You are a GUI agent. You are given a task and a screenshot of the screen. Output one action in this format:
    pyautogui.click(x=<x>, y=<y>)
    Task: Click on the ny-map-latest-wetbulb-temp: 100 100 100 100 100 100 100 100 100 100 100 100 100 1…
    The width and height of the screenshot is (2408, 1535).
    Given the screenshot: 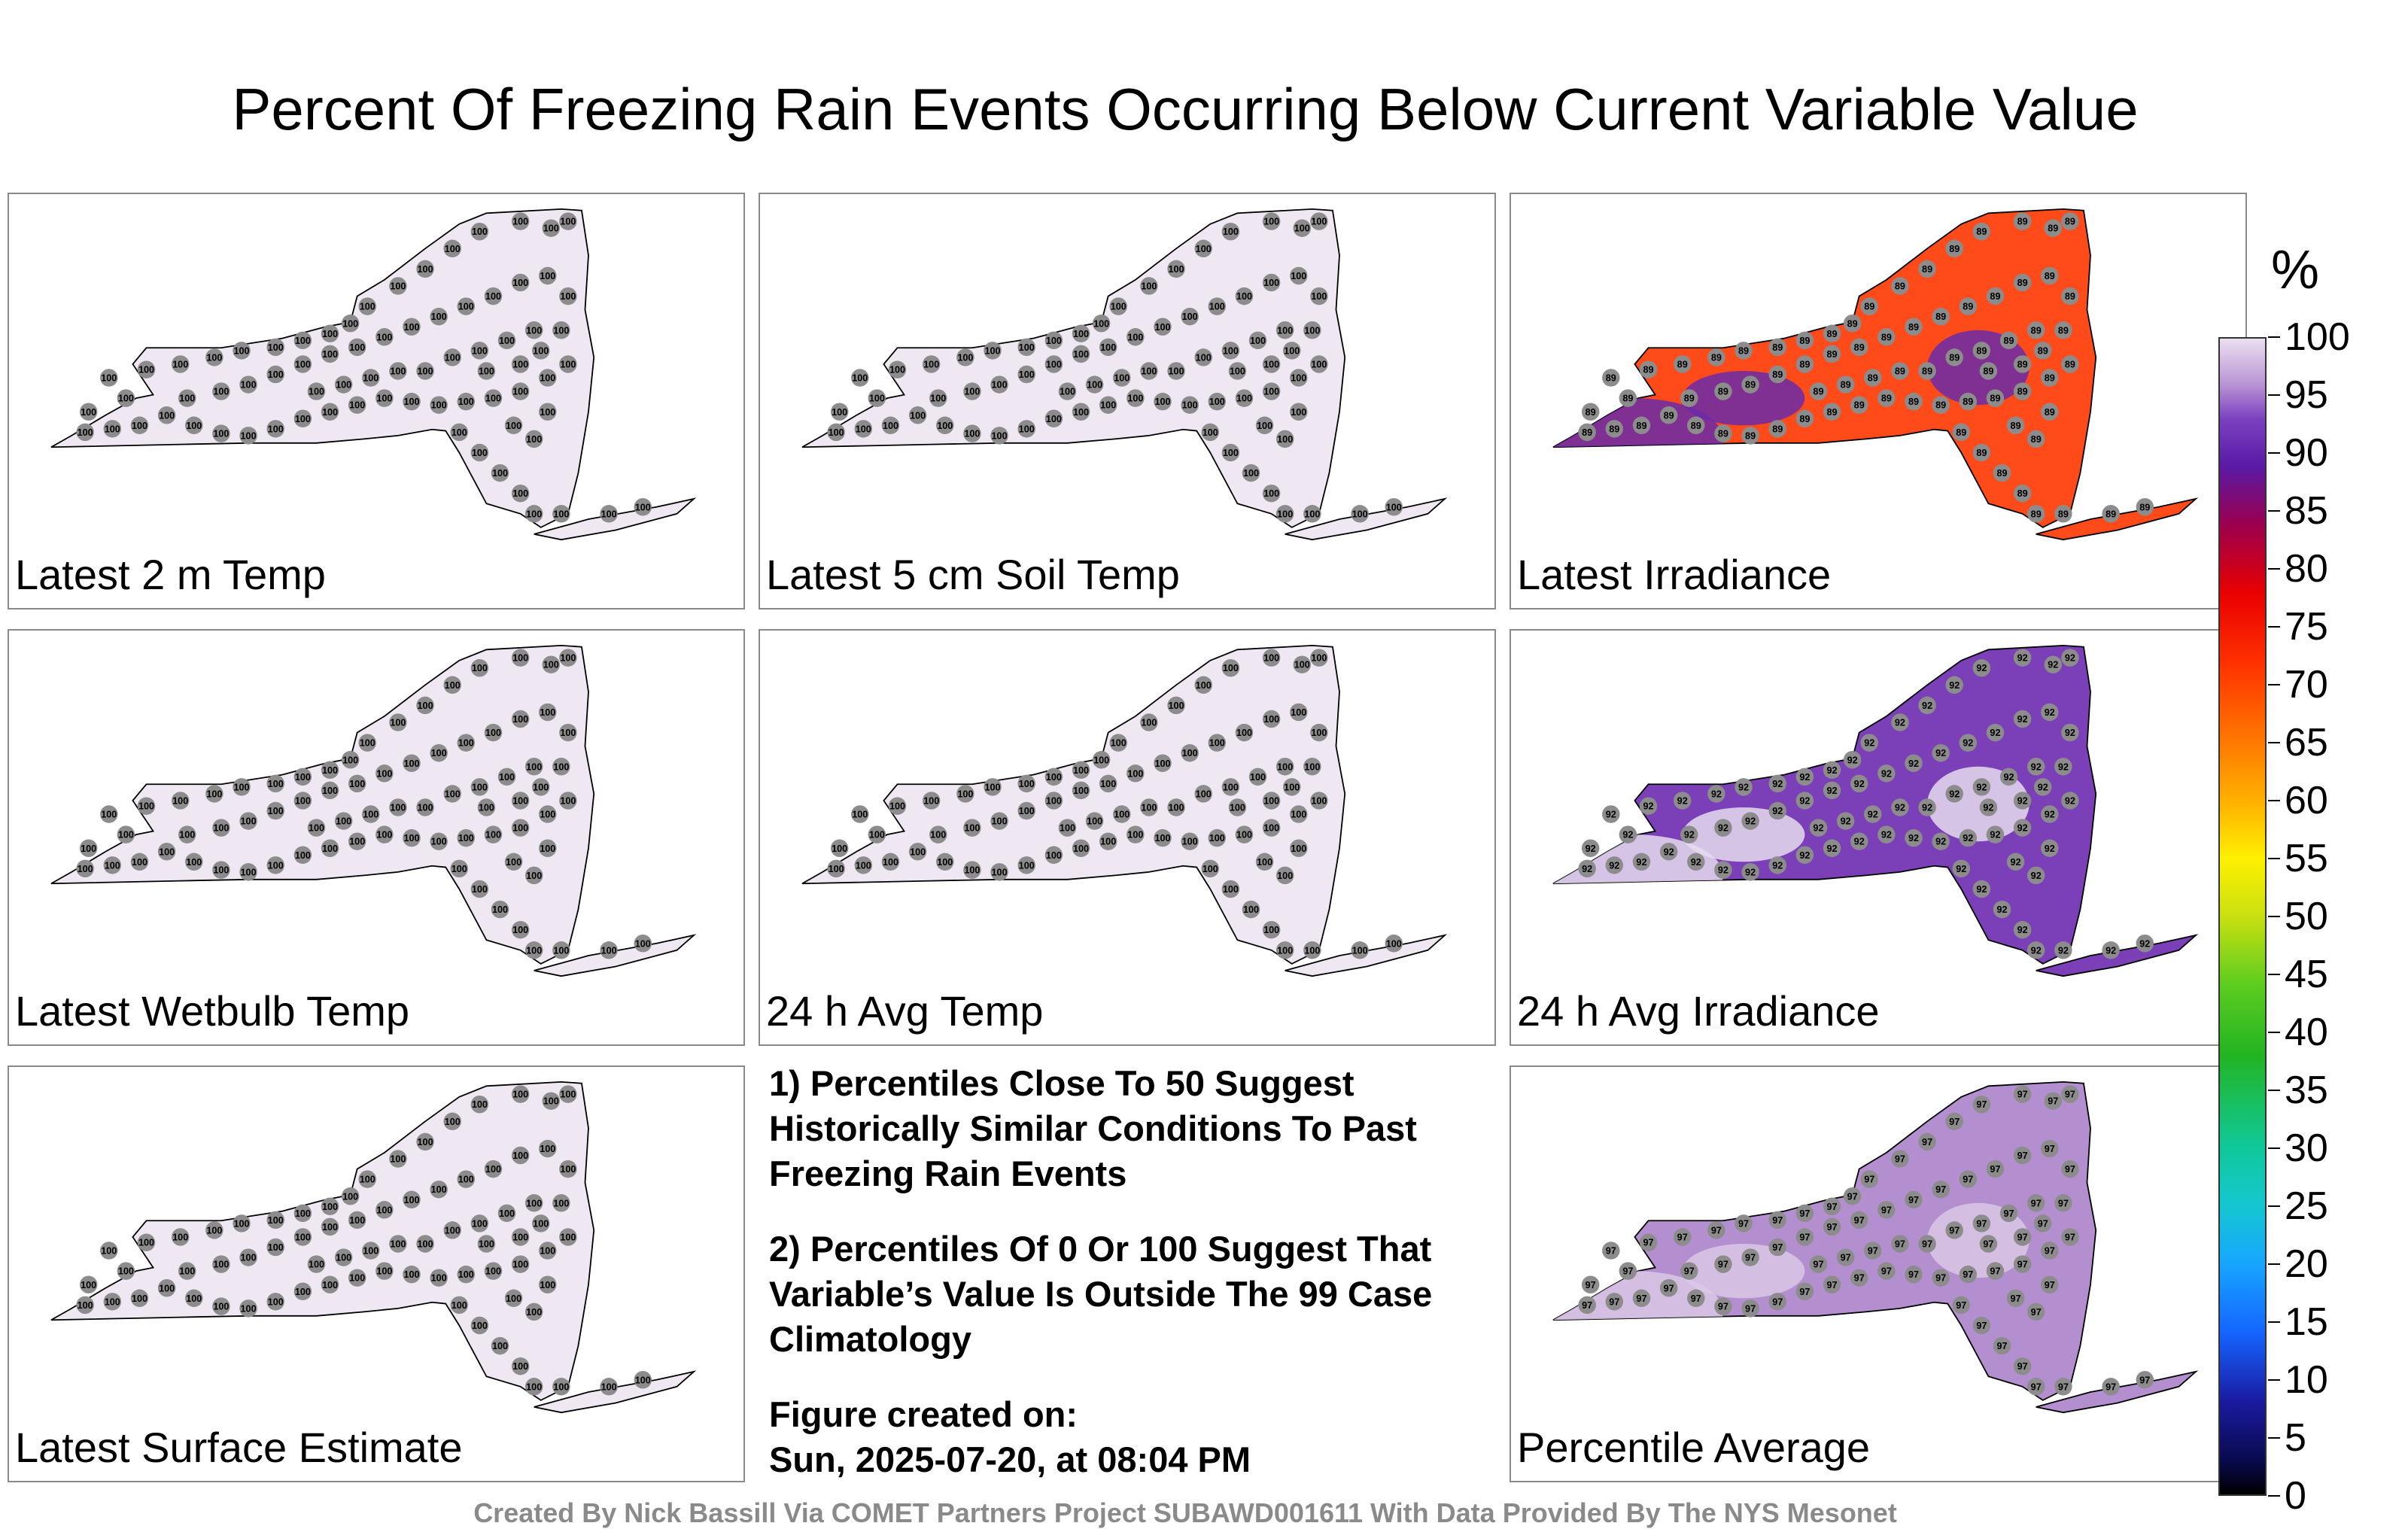 What is the action you would take?
    pyautogui.click(x=373, y=810)
    